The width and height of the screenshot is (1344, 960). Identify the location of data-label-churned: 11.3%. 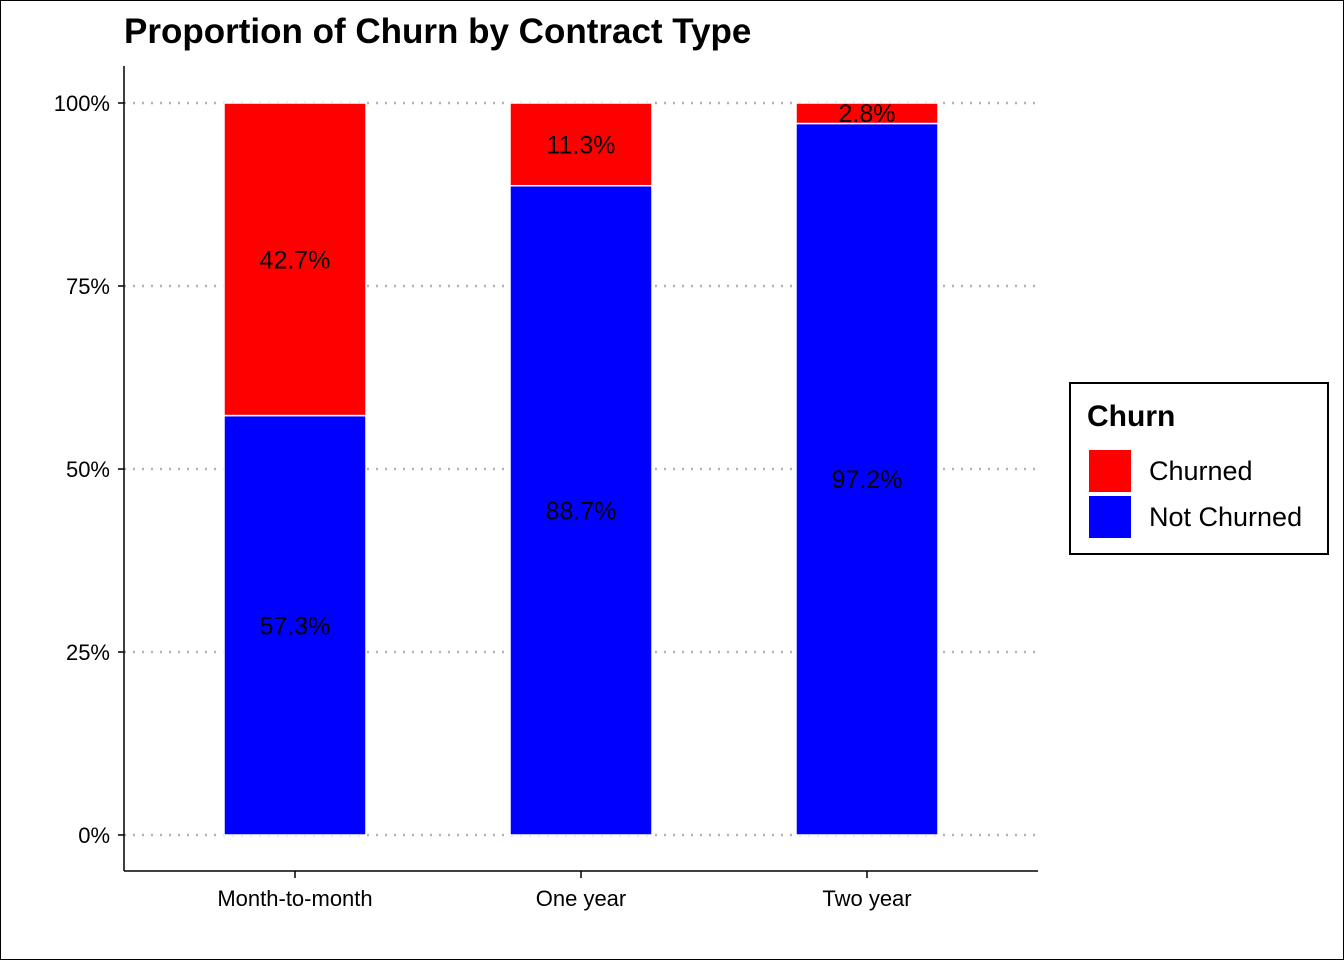
(580, 145).